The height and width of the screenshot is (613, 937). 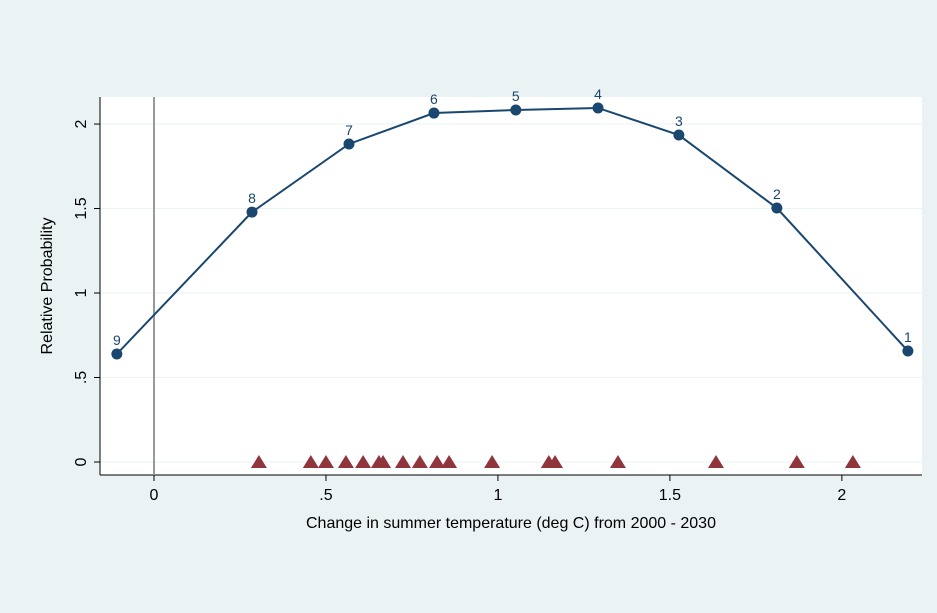 I want to click on y-tick-label: 2, so click(x=81, y=123).